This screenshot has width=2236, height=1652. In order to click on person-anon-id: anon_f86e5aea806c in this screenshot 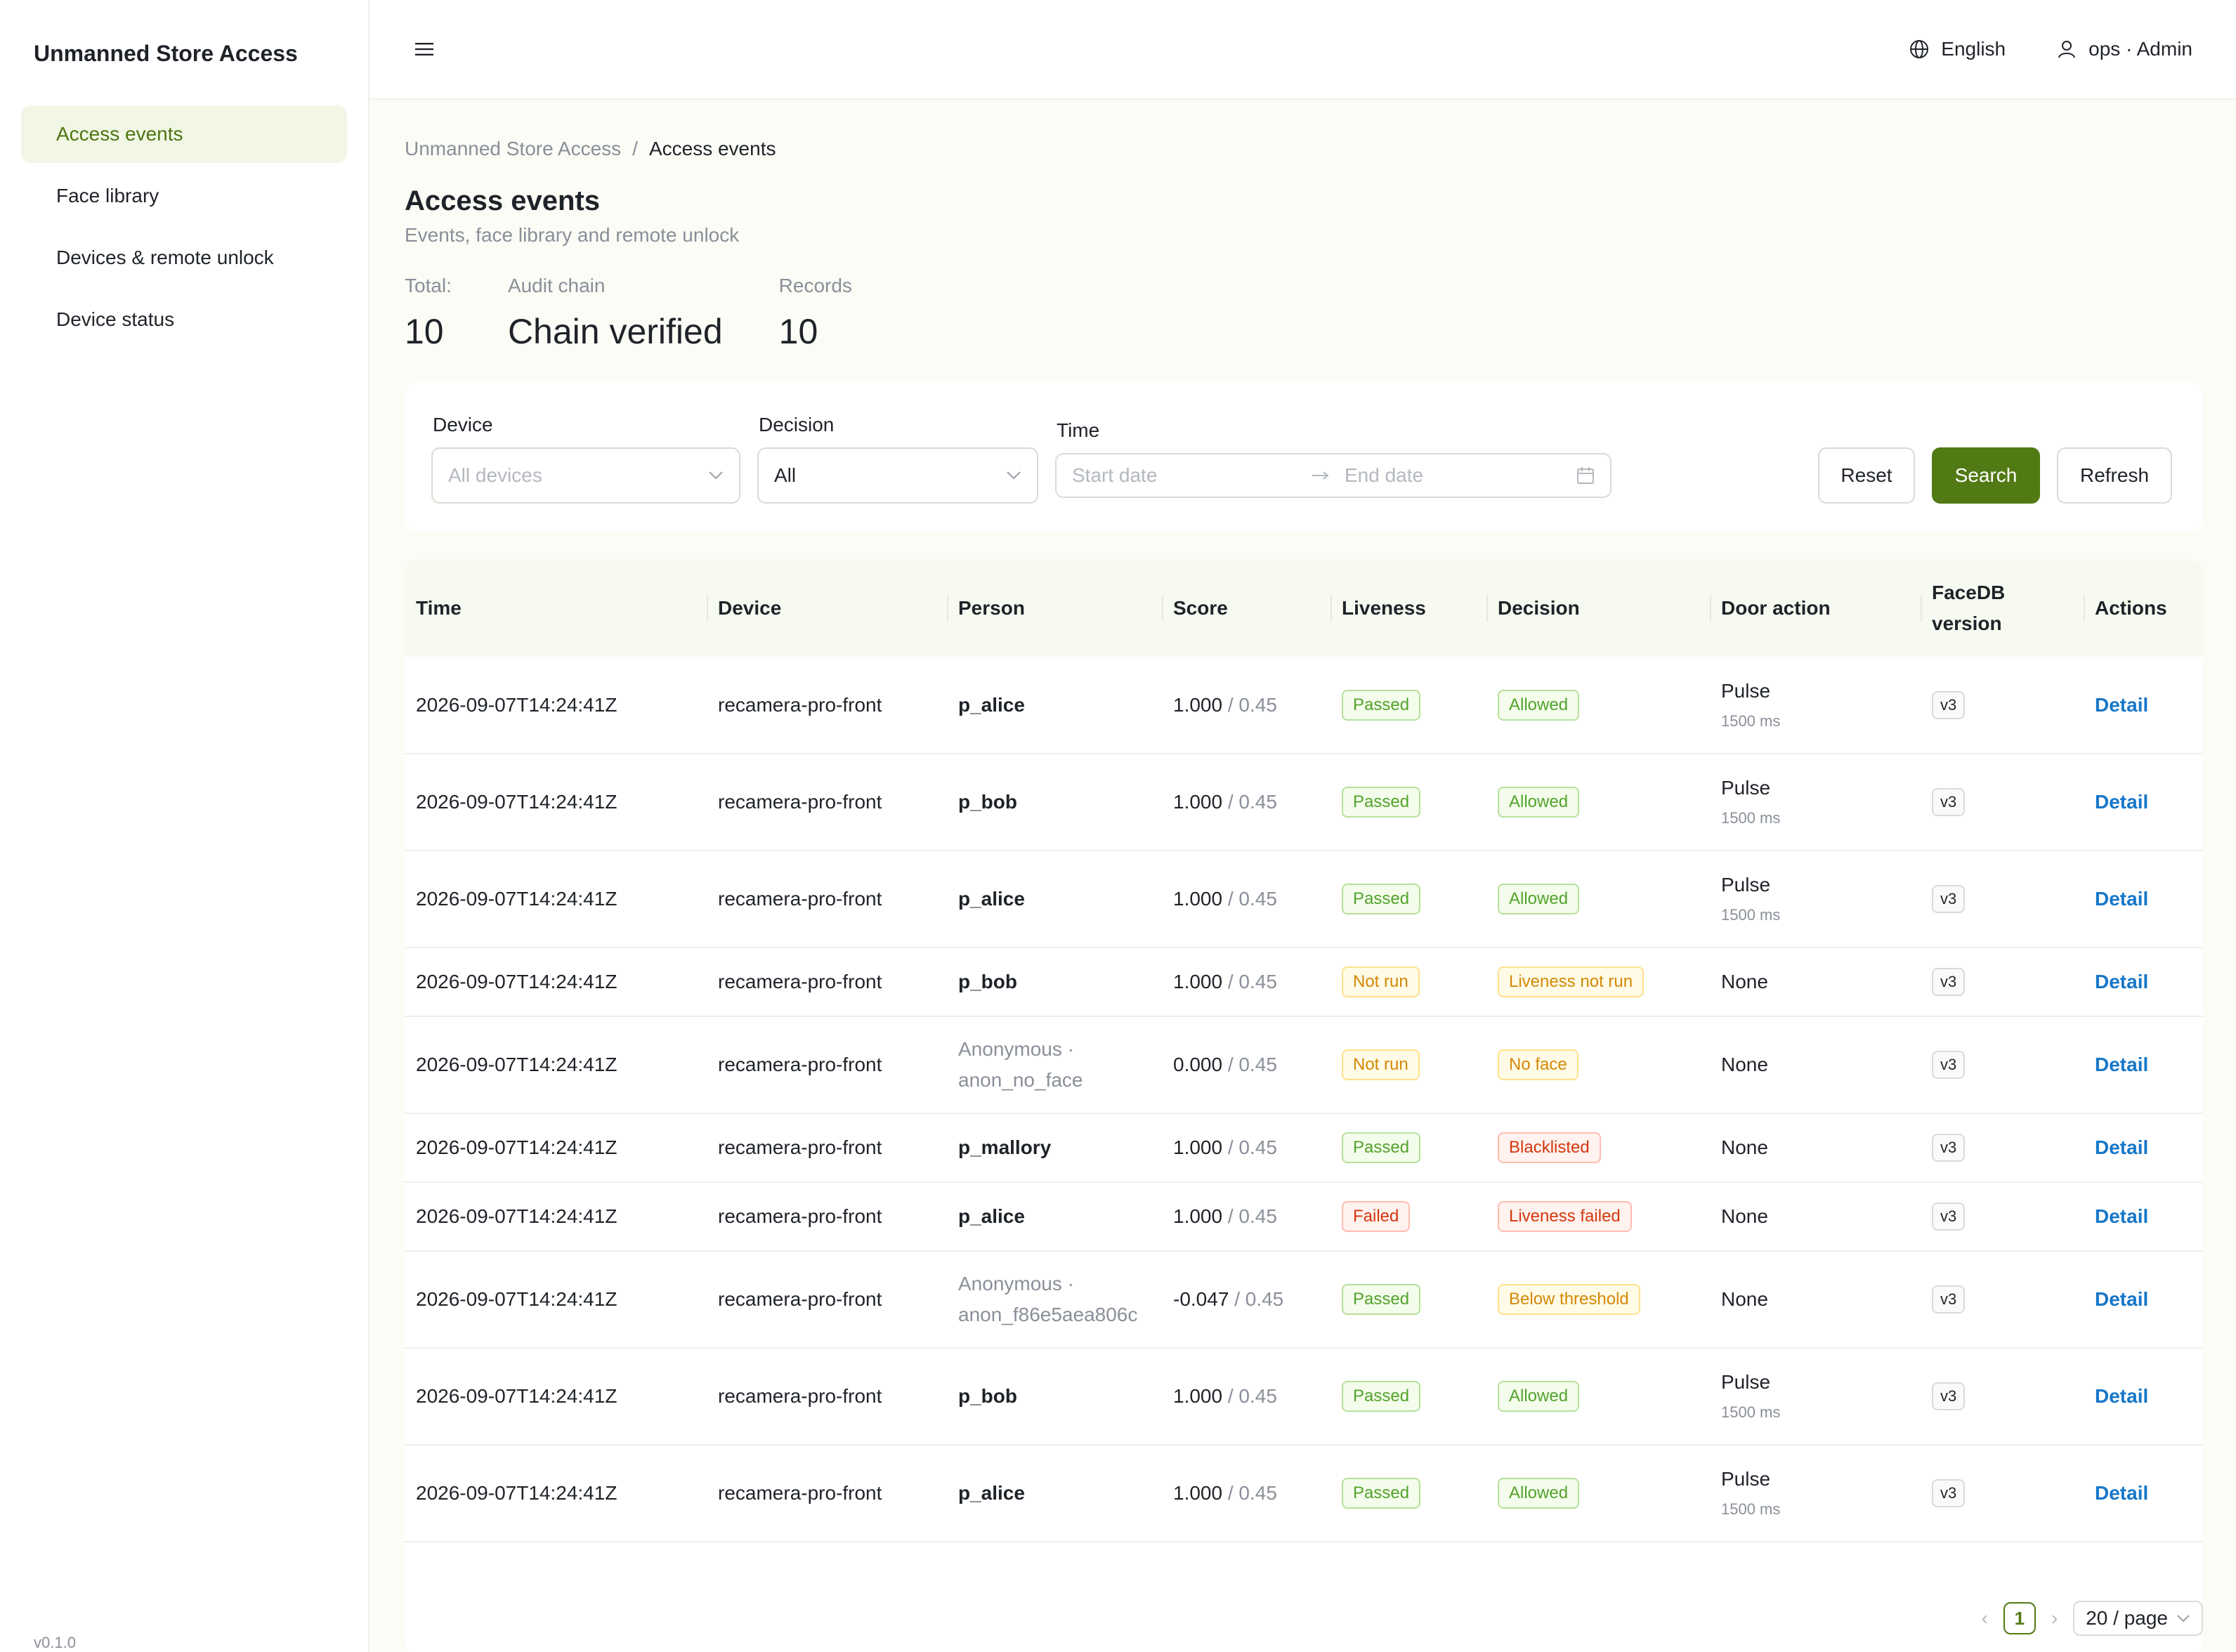, I will do `click(1048, 1314)`.